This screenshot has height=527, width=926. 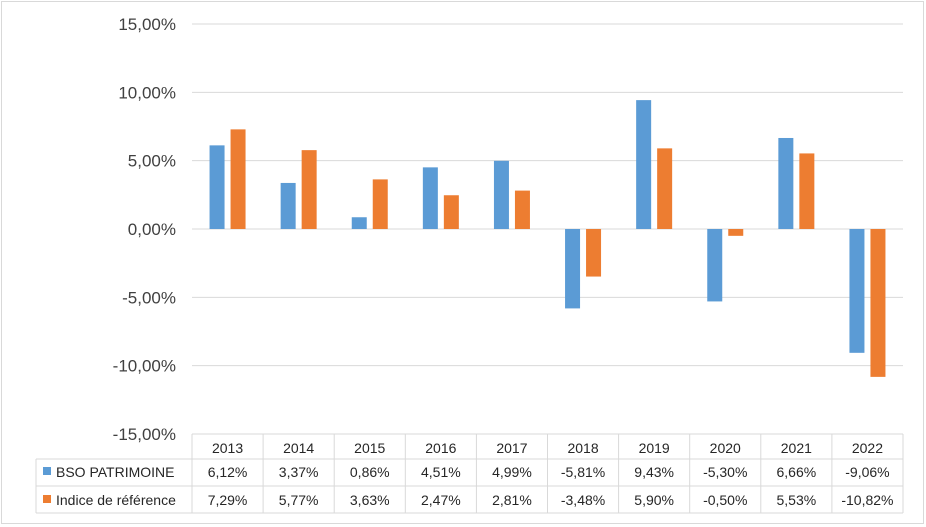 I want to click on legend-label: Indice de référence, so click(x=116, y=500).